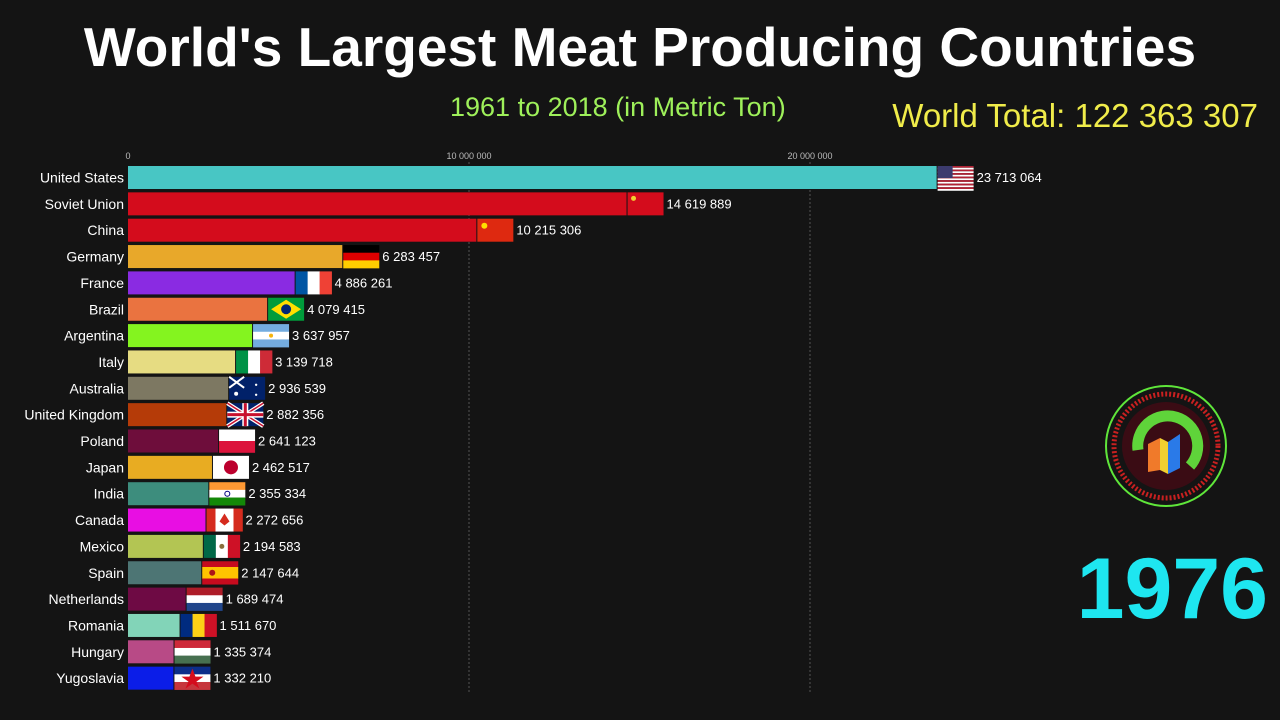 The height and width of the screenshot is (720, 1280). I want to click on flag-gb-icon, so click(245, 414).